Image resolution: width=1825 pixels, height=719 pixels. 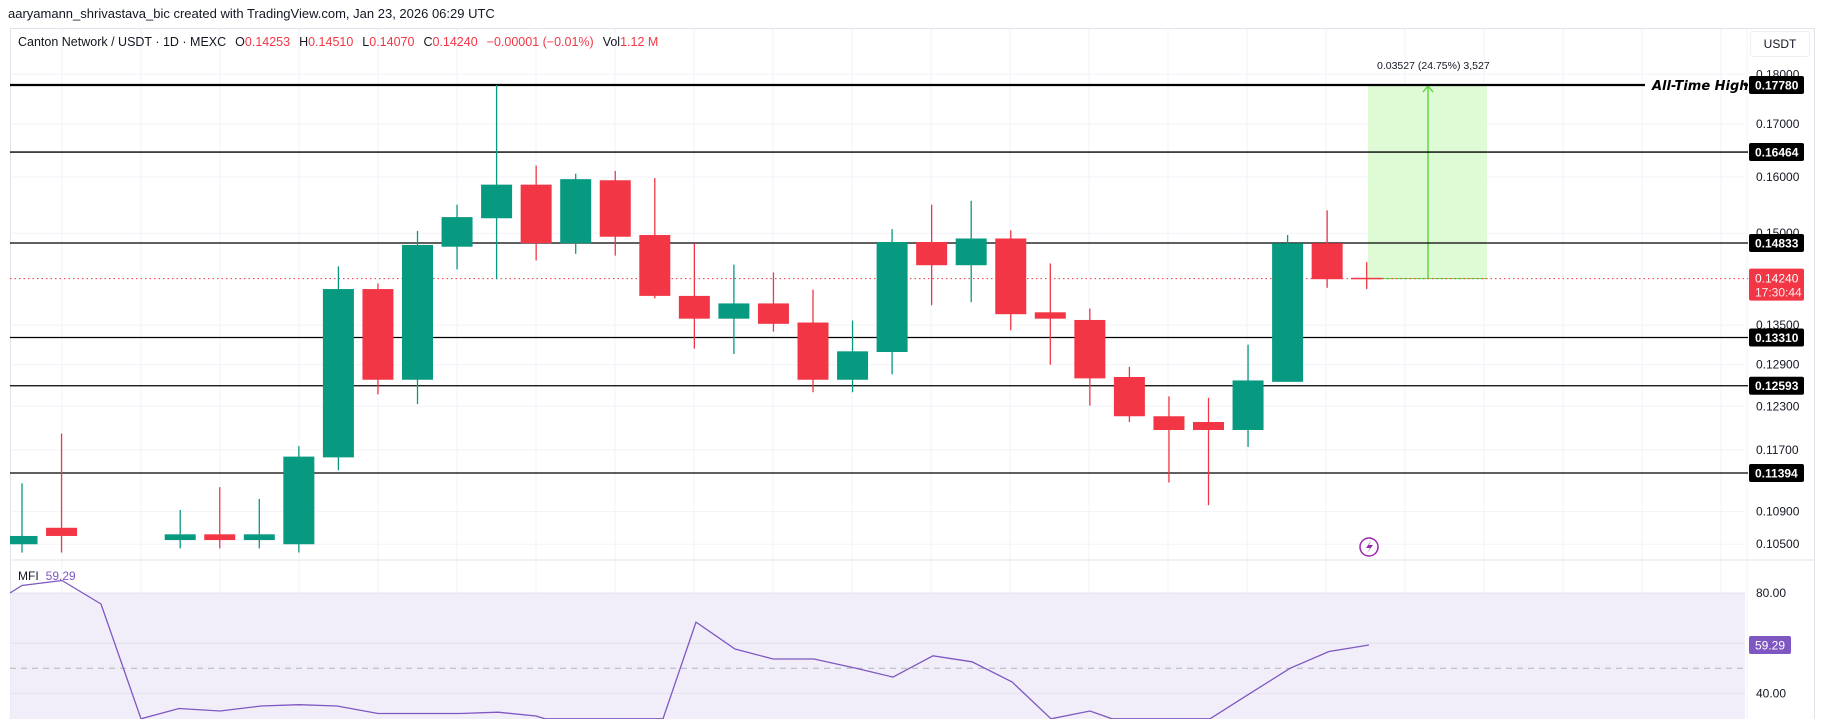 What do you see at coordinates (1429, 170) in the screenshot?
I see `price-range-measure: 0.03527 (24.75%) 3,527` at bounding box center [1429, 170].